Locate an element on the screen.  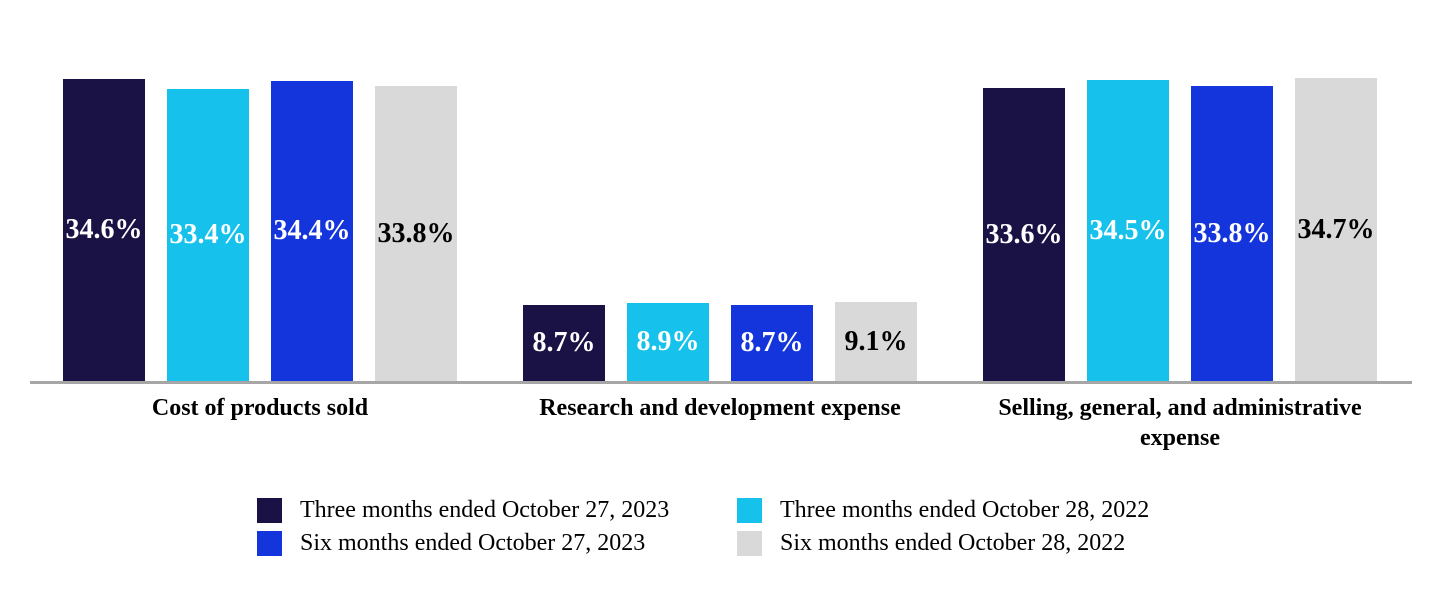
legend-label: Six months ended October 27, 2023 is located at coordinates (473, 542).